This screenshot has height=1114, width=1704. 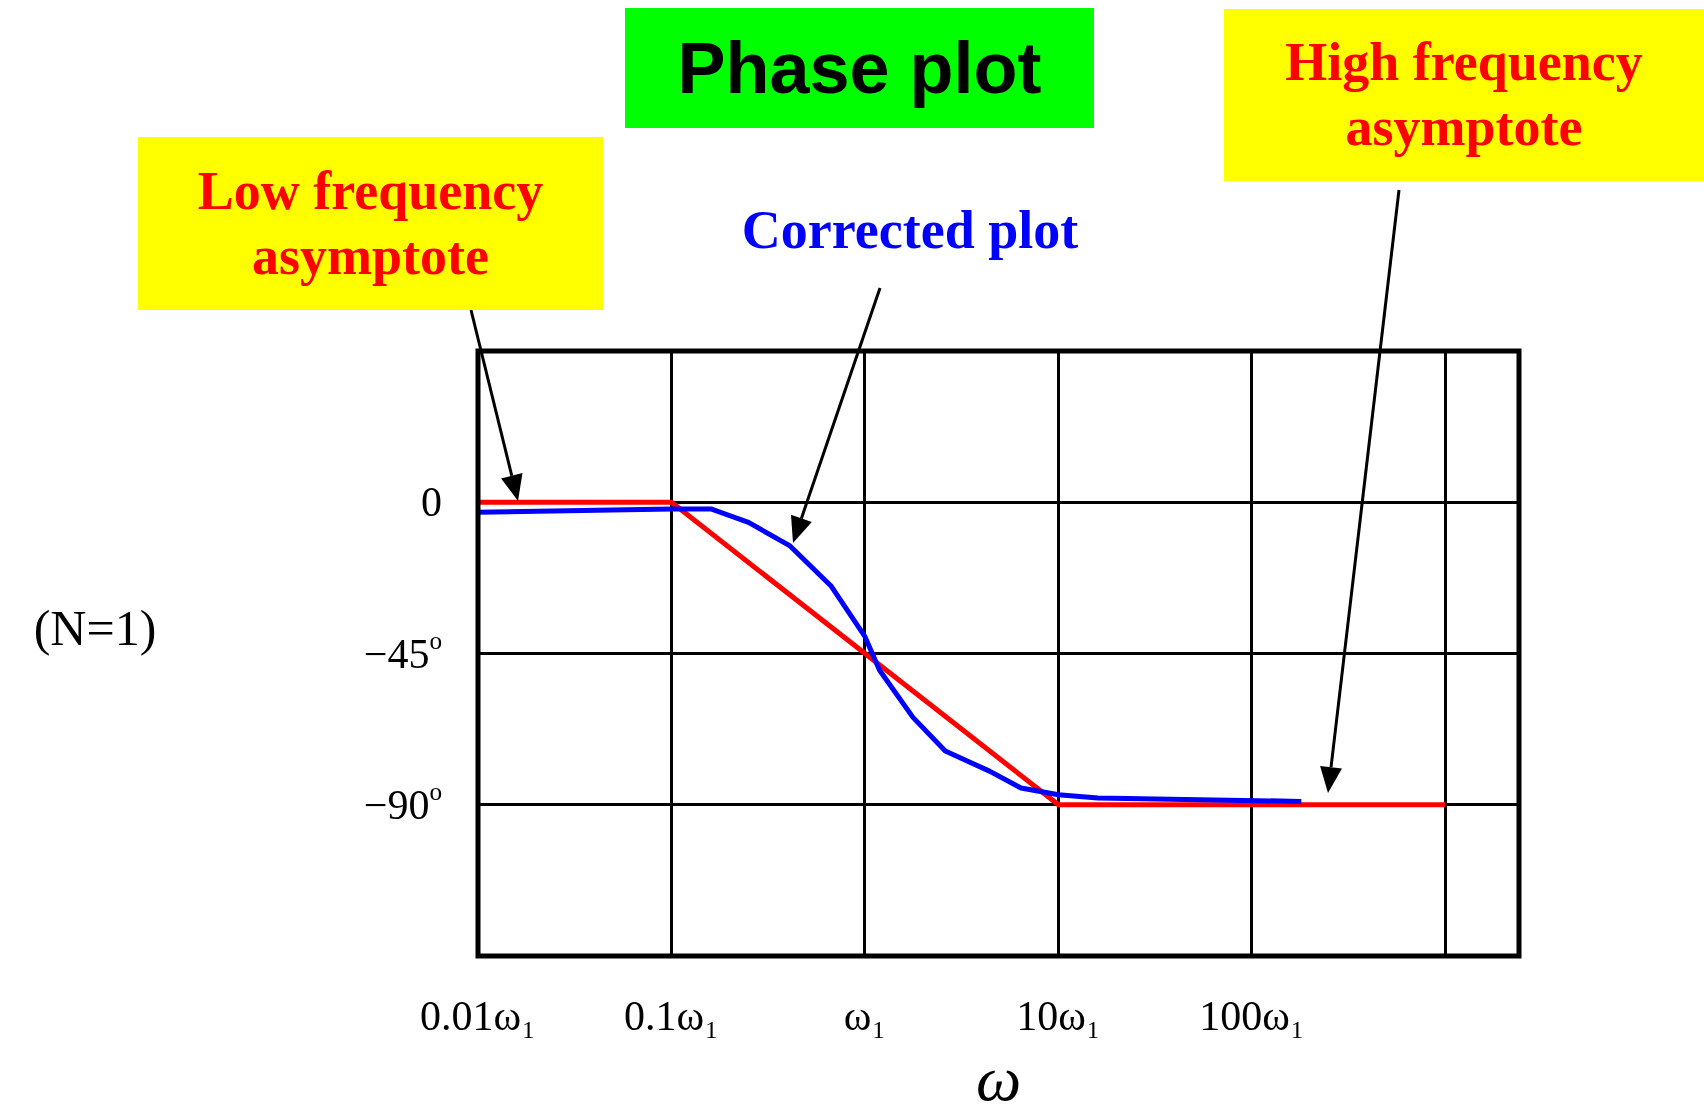 I want to click on text: Corrected plot, so click(x=910, y=230).